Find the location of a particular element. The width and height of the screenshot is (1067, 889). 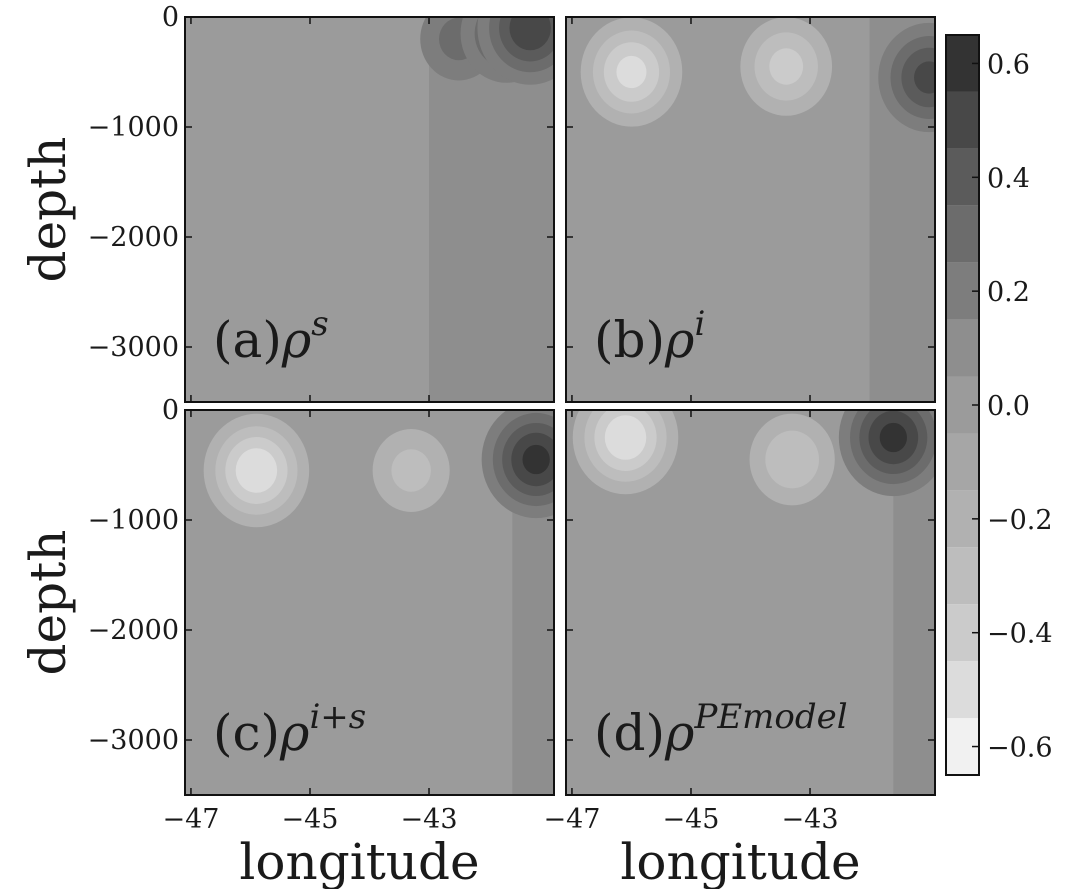

panel-c-xtick-label-2: −43 is located at coordinates (429, 819).